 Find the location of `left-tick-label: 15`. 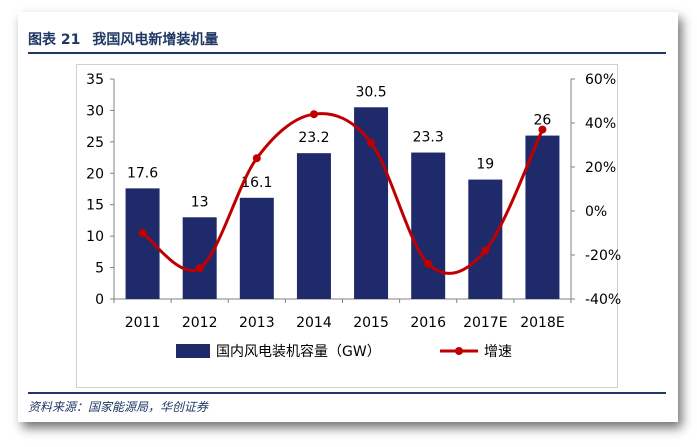

left-tick-label: 15 is located at coordinates (95, 206).